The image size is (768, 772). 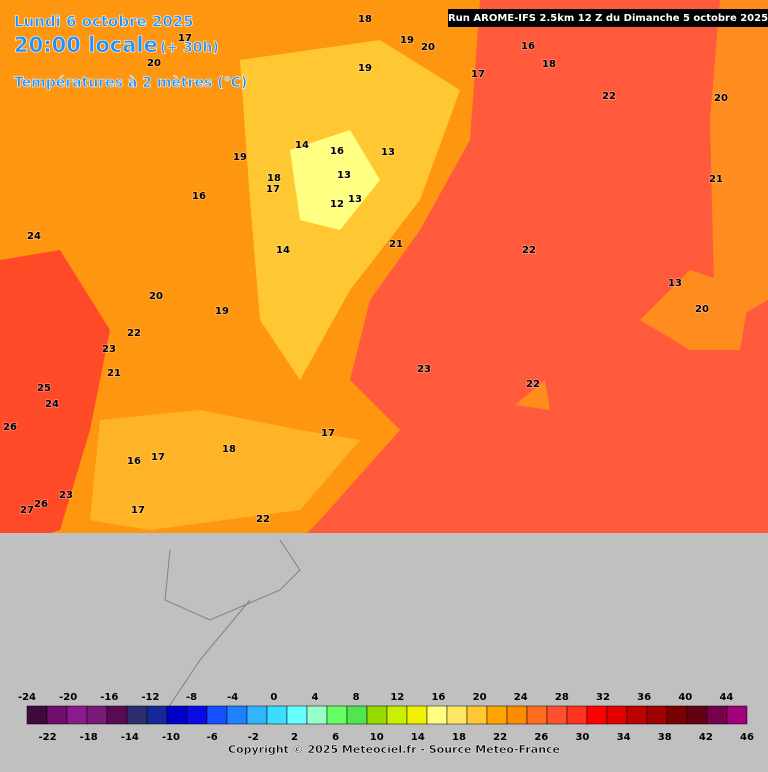 What do you see at coordinates (582, 737) in the screenshot?
I see `legend-tick: 30` at bounding box center [582, 737].